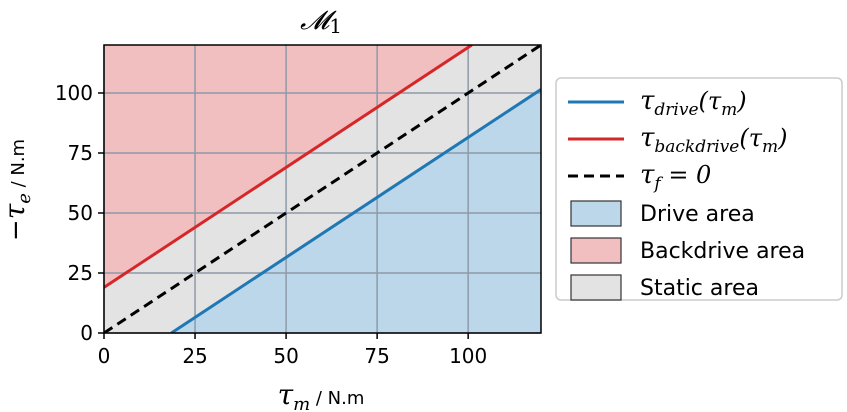 The height and width of the screenshot is (412, 847). Describe the element at coordinates (86, 333) in the screenshot. I see `y-tick-label: 0` at that location.